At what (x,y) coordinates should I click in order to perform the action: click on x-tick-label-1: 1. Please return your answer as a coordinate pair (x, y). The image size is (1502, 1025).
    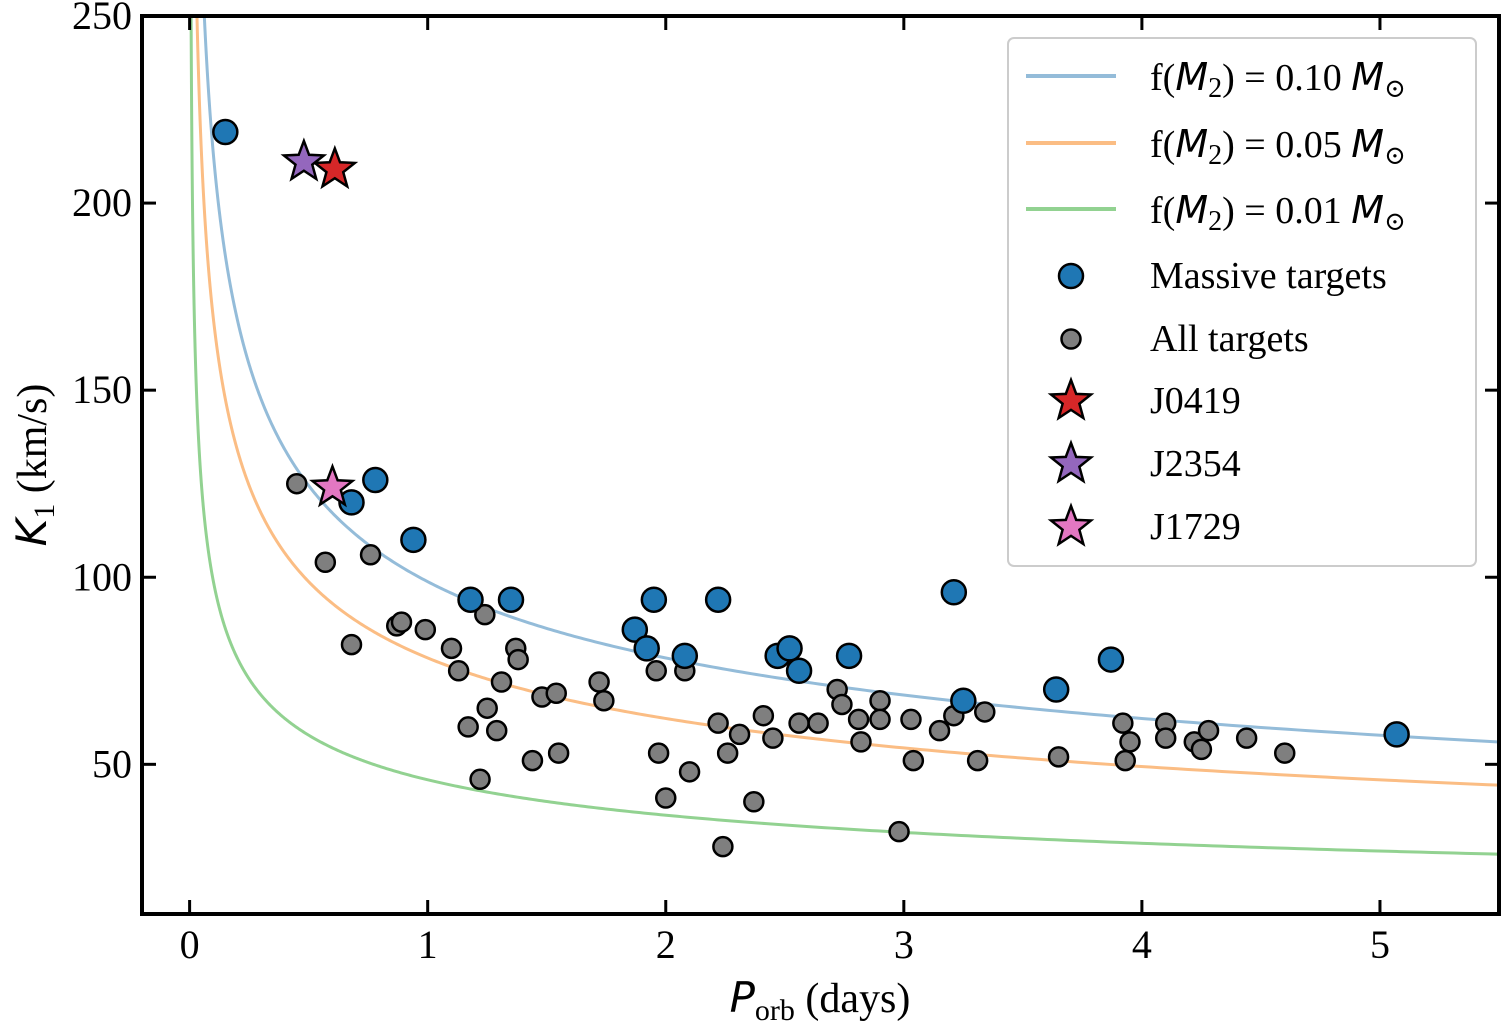
    Looking at the image, I should click on (428, 944).